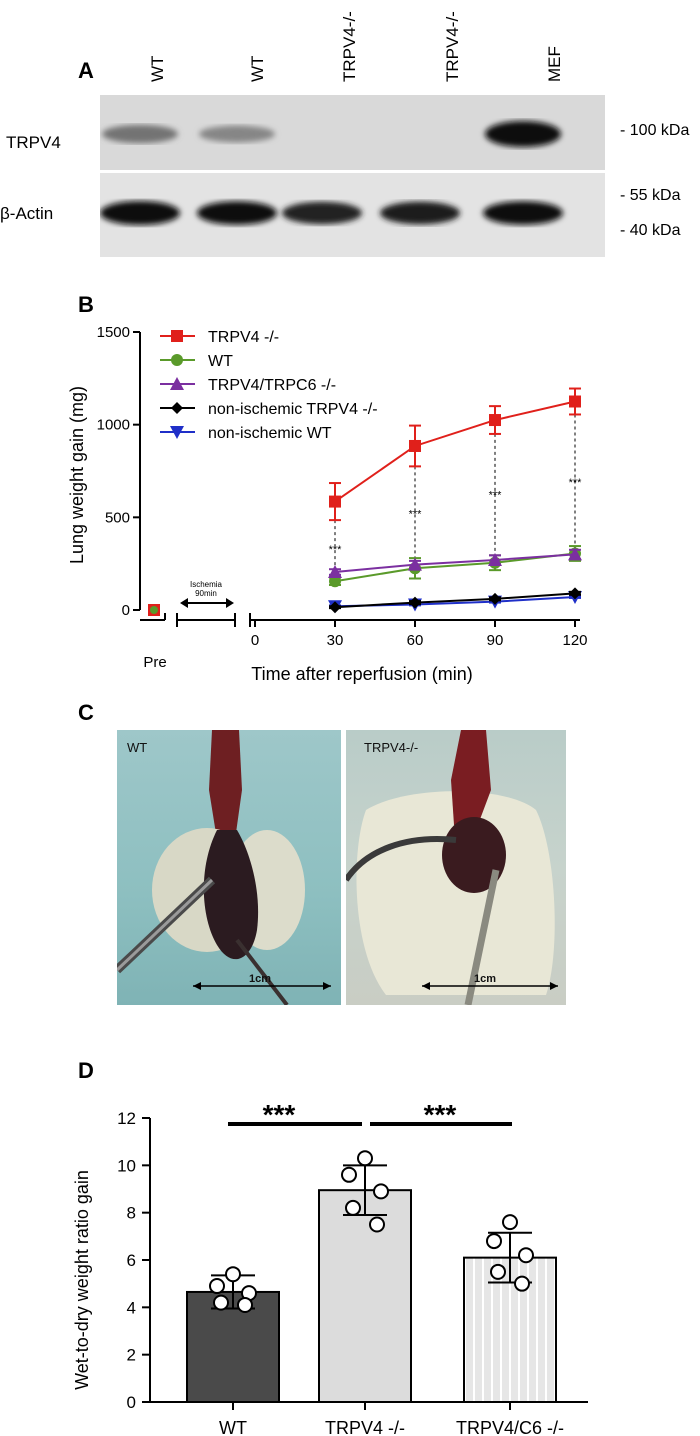 The image size is (700, 1436). Describe the element at coordinates (450, 867) in the screenshot. I see `photo-trpv4-ko-drawing` at that location.